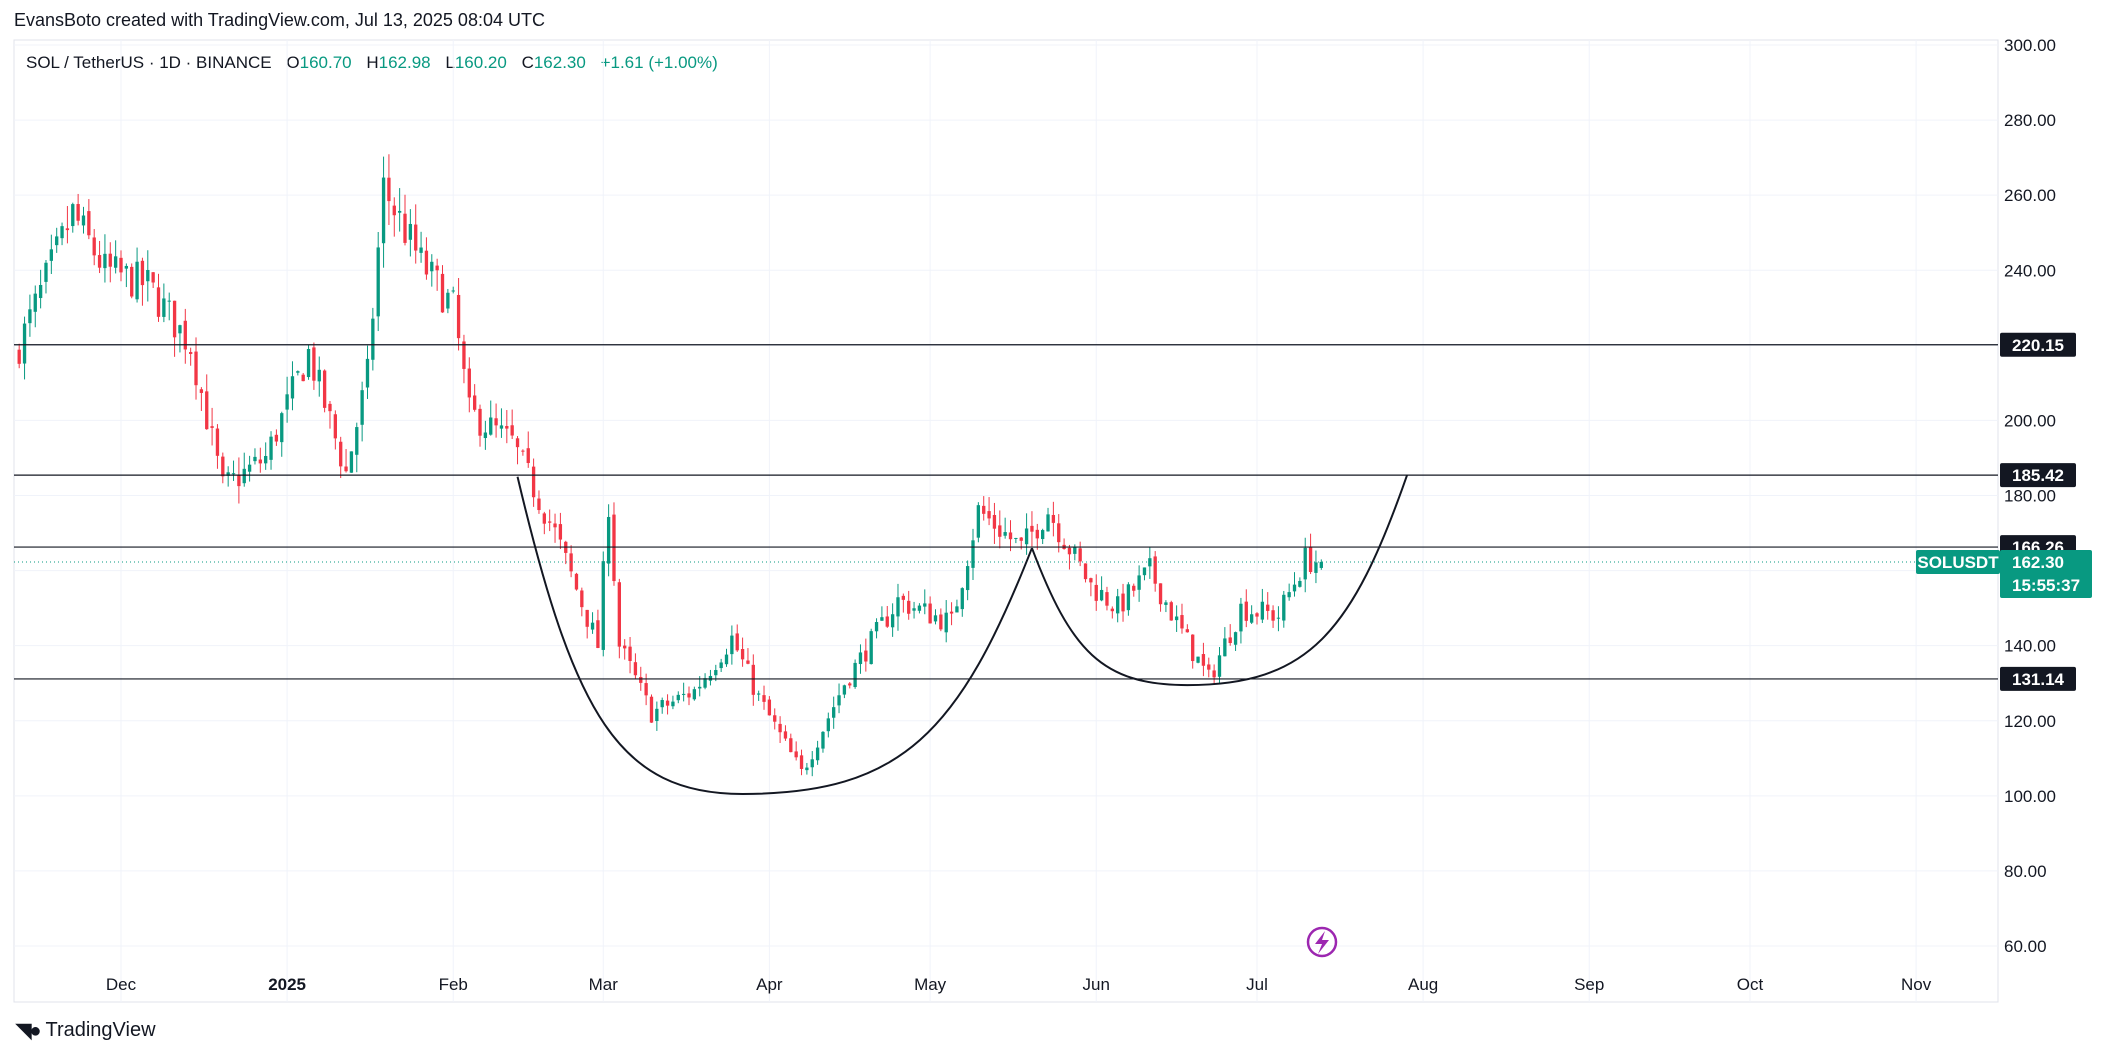 The image size is (2114, 1057). I want to click on cup-drawings, so click(962, 634).